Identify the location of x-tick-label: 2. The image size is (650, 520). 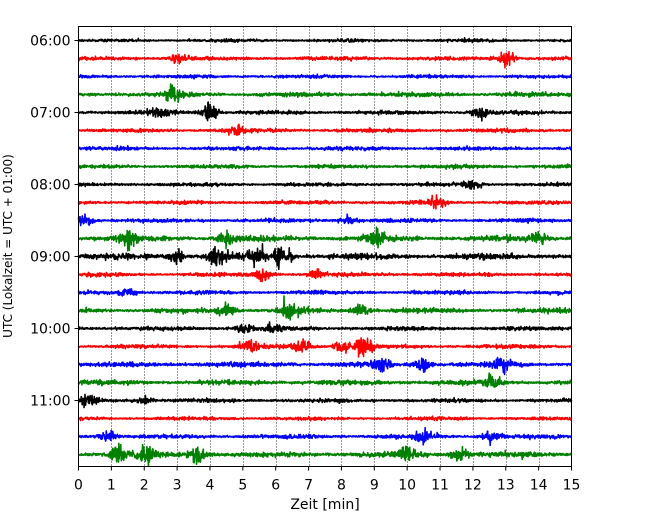
(144, 486).